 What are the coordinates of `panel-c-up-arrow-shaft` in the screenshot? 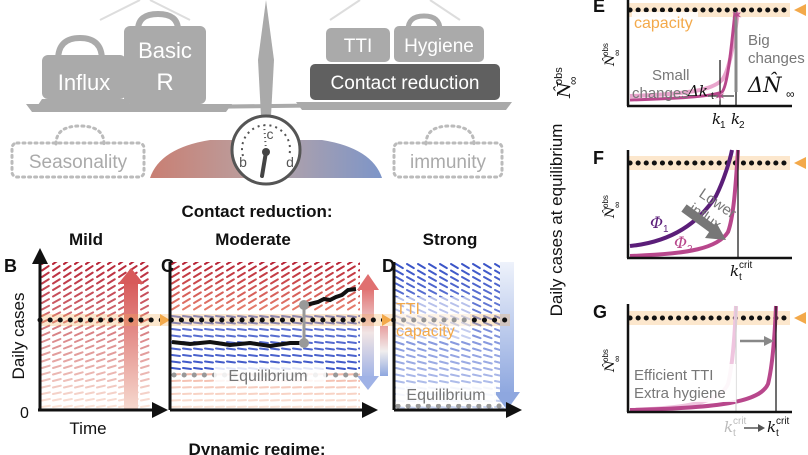 It's located at (368, 333).